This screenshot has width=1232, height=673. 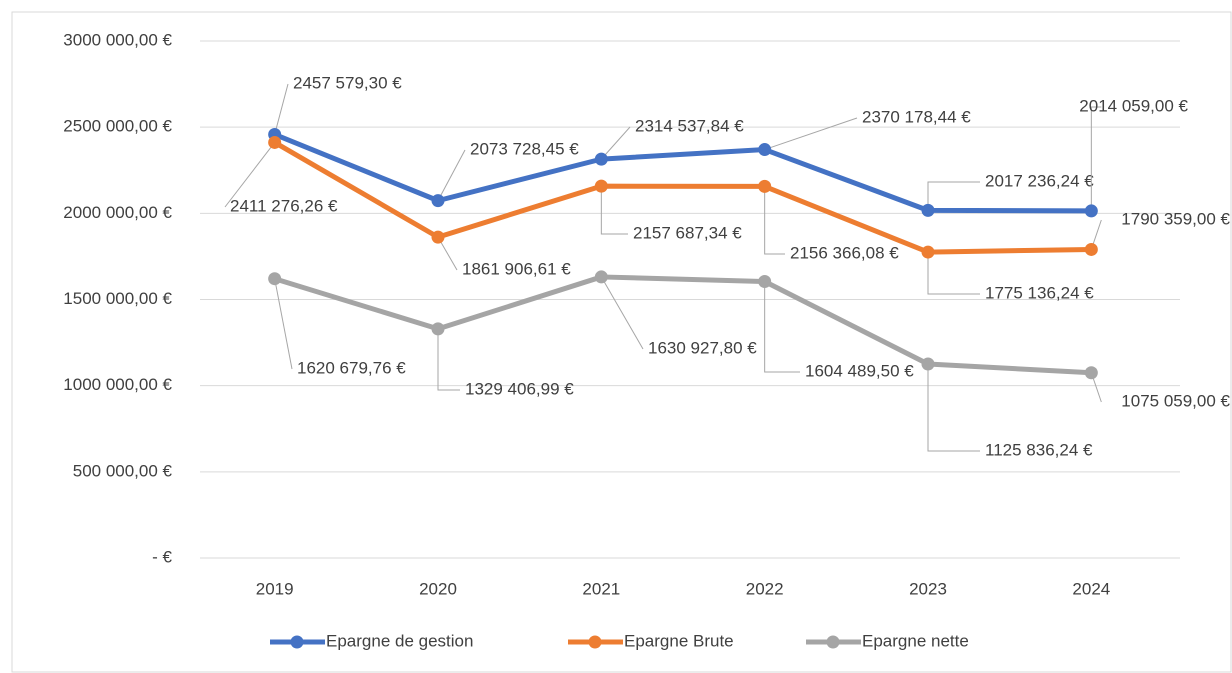 I want to click on y-tick-label: 500 000,00 €, so click(x=123, y=470).